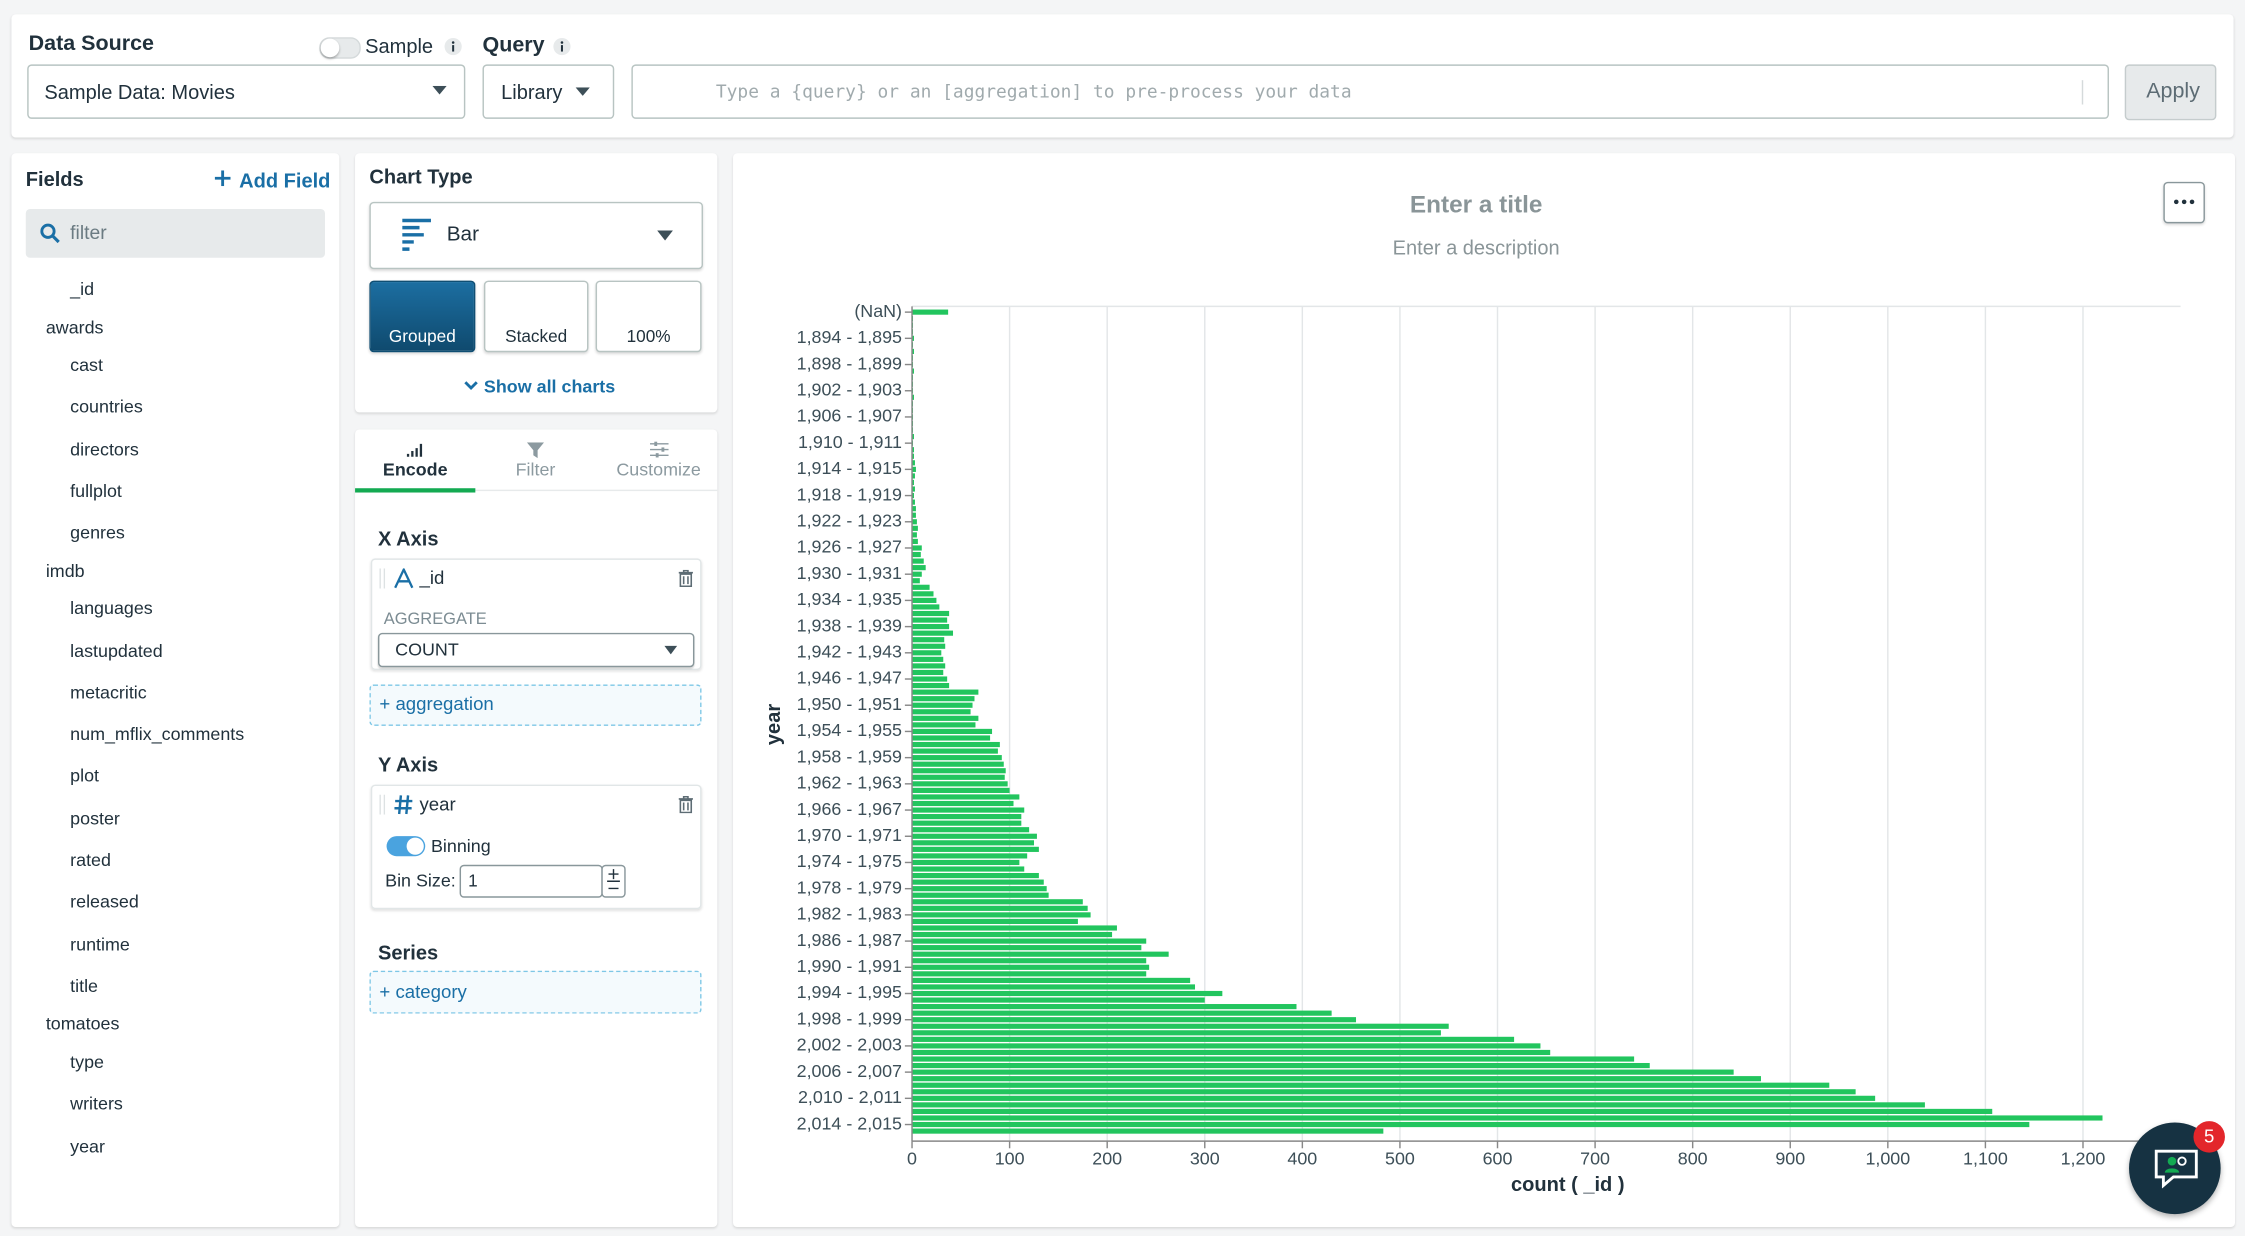 The width and height of the screenshot is (2245, 1236). What do you see at coordinates (435, 620) in the screenshot?
I see `label: AGGREGATE` at bounding box center [435, 620].